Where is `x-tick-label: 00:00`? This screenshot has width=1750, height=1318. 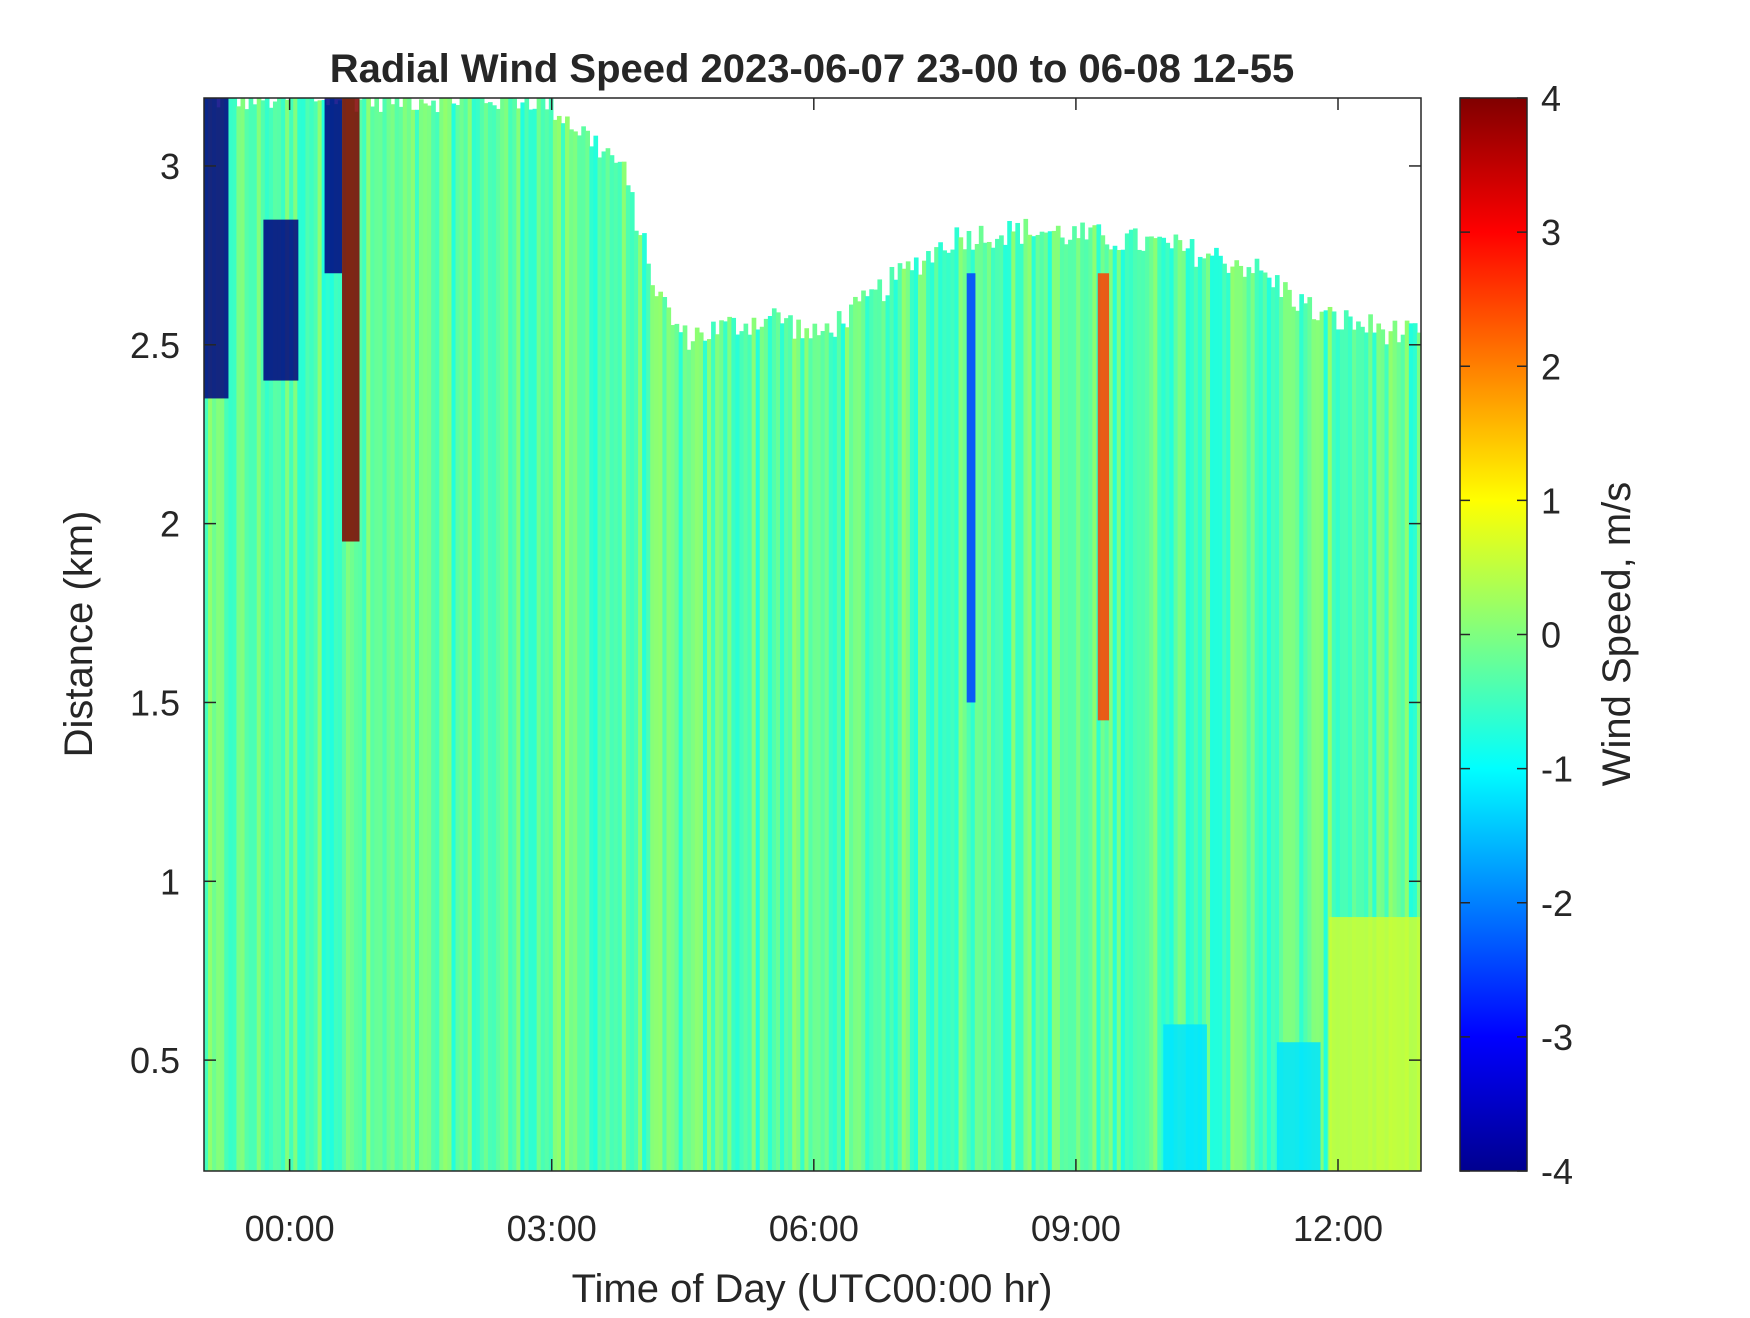 x-tick-label: 00:00 is located at coordinates (290, 1228).